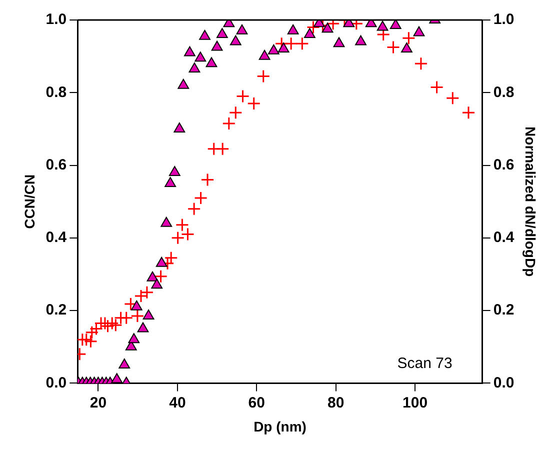  Describe the element at coordinates (503, 19) in the screenshot. I see `y2-tick-label: 1.0` at that location.